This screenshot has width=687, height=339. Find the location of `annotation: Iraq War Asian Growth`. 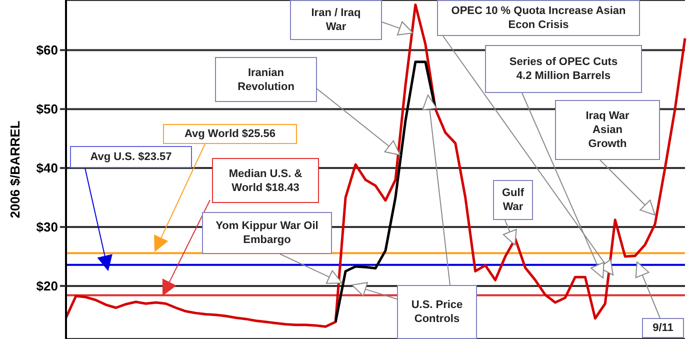

annotation: Iraq War Asian Growth is located at coordinates (607, 130).